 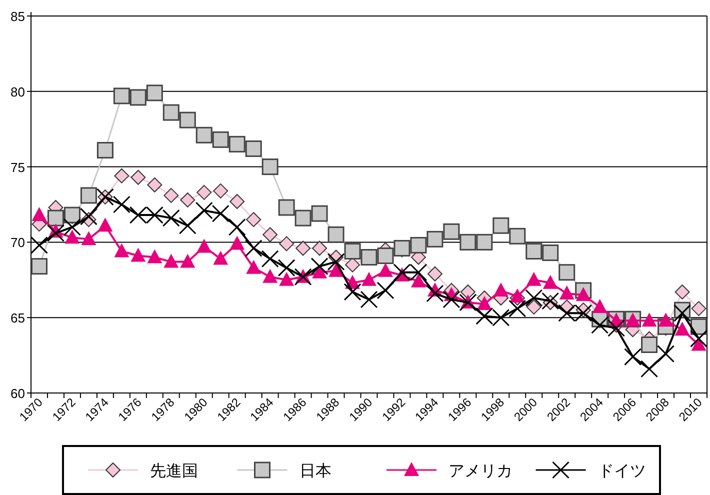 I want to click on y-tick-label: 75, so click(x=17, y=167).